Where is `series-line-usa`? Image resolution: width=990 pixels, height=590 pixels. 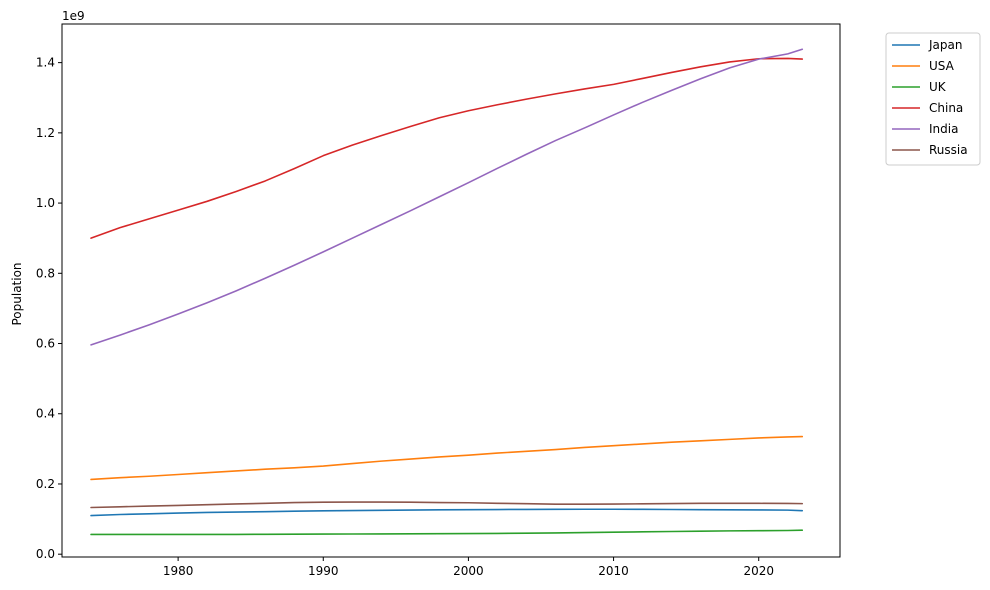
series-line-usa is located at coordinates (447, 458).